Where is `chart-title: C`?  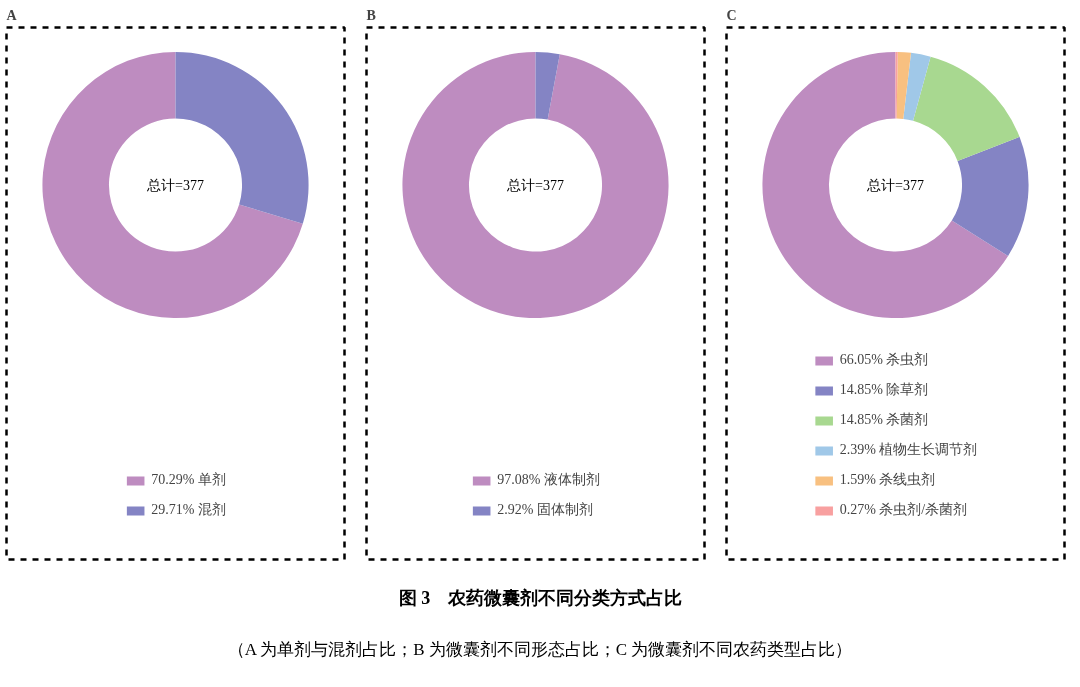
chart-title: C is located at coordinates (731, 15).